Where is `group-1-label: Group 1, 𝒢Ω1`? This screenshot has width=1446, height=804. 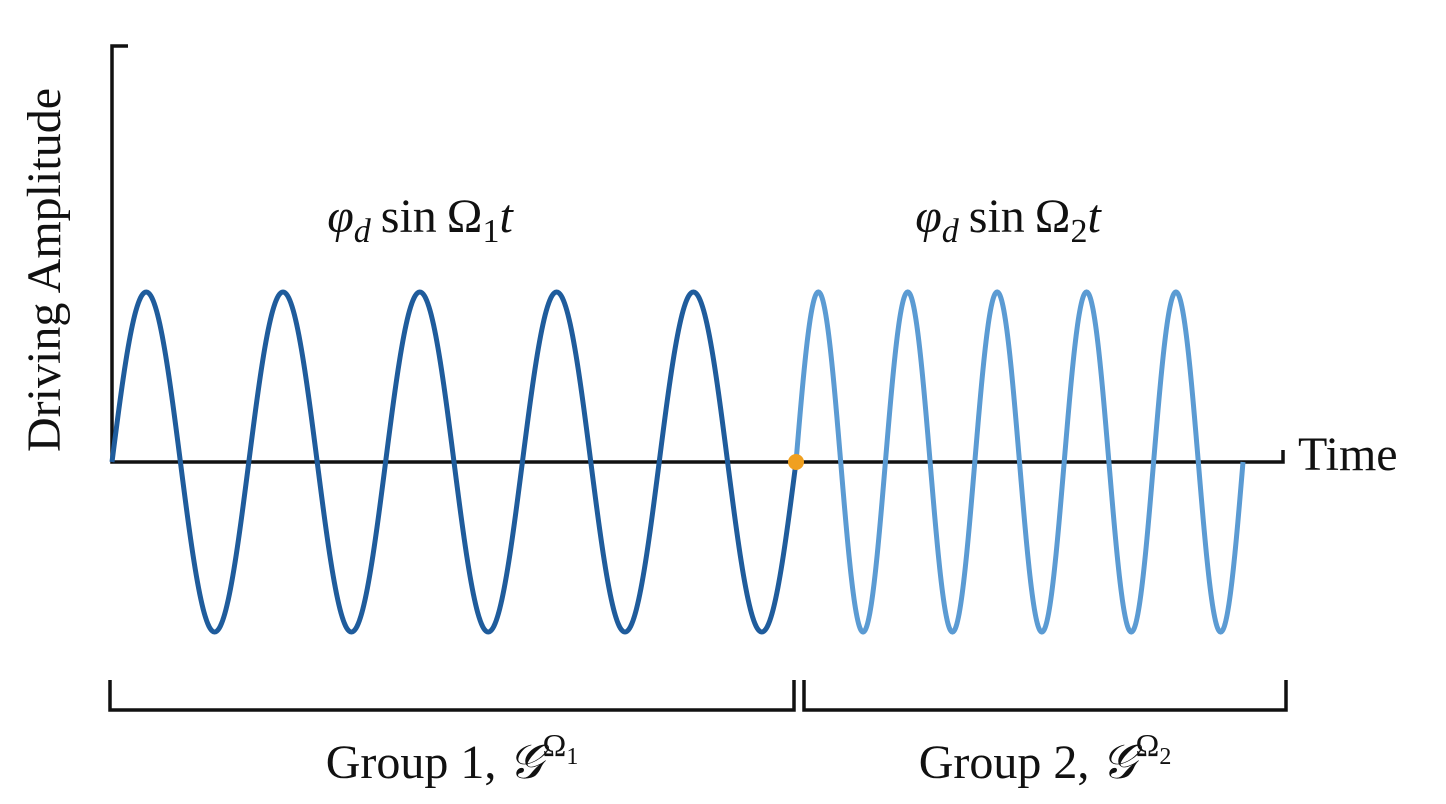
group-1-label: Group 1, 𝒢Ω1 is located at coordinates (452, 758).